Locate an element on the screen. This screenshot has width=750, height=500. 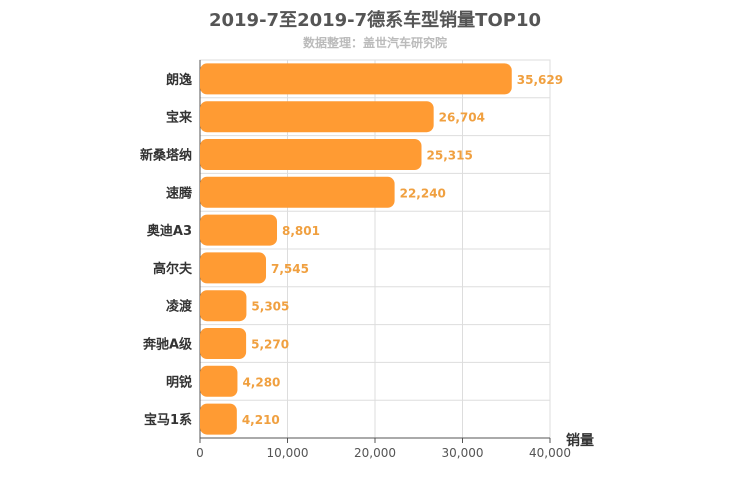
value-label: 22,240 is located at coordinates (423, 193).